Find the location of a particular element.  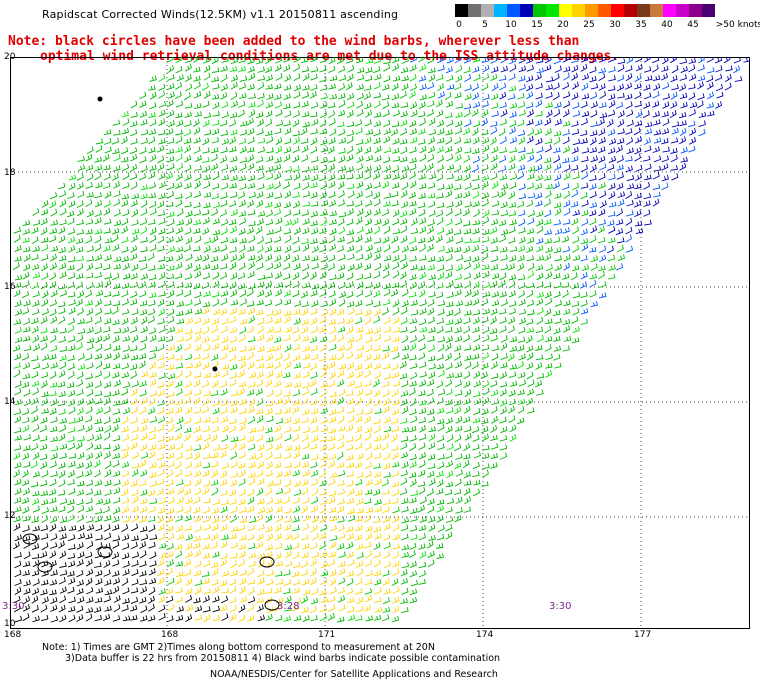

legend-label: 0 is located at coordinates (459, 25).